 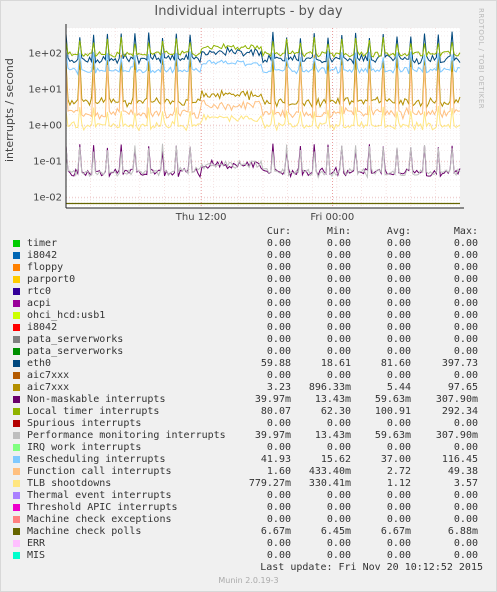 I want to click on y-tick-label: 1e+00, so click(x=45, y=126).